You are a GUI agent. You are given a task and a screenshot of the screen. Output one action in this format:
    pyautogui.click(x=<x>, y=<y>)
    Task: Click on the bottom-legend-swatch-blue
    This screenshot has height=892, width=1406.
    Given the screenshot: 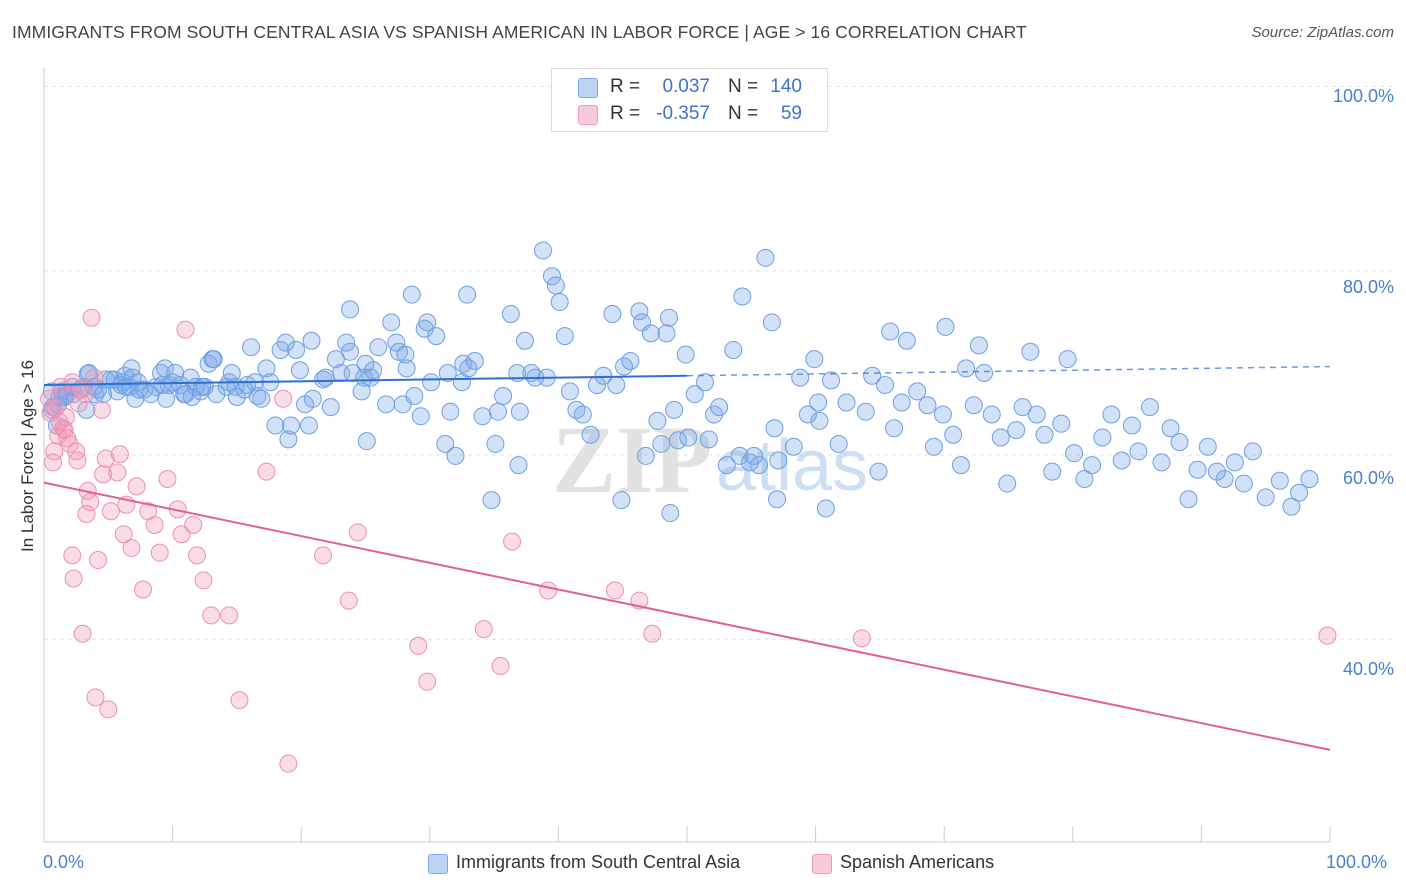 What is the action you would take?
    pyautogui.click(x=438, y=864)
    